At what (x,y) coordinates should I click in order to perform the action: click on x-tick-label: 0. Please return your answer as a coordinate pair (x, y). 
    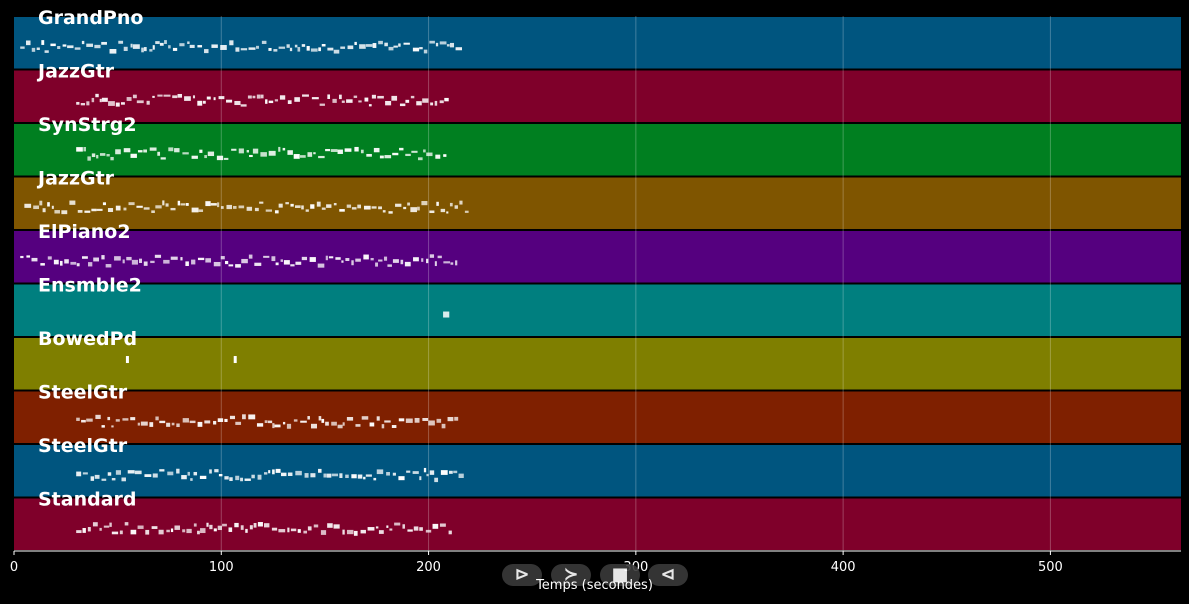
    Looking at the image, I should click on (14, 567).